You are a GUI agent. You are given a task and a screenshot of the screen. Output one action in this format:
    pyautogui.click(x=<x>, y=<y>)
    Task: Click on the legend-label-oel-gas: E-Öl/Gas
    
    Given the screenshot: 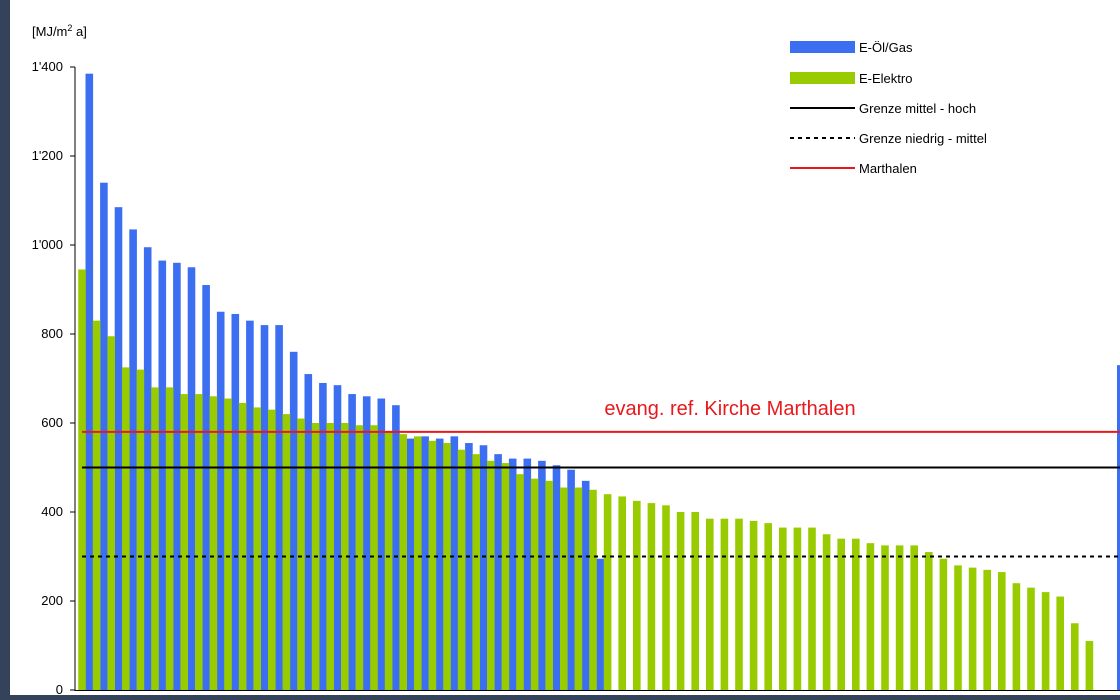 What is the action you would take?
    pyautogui.click(x=886, y=47)
    